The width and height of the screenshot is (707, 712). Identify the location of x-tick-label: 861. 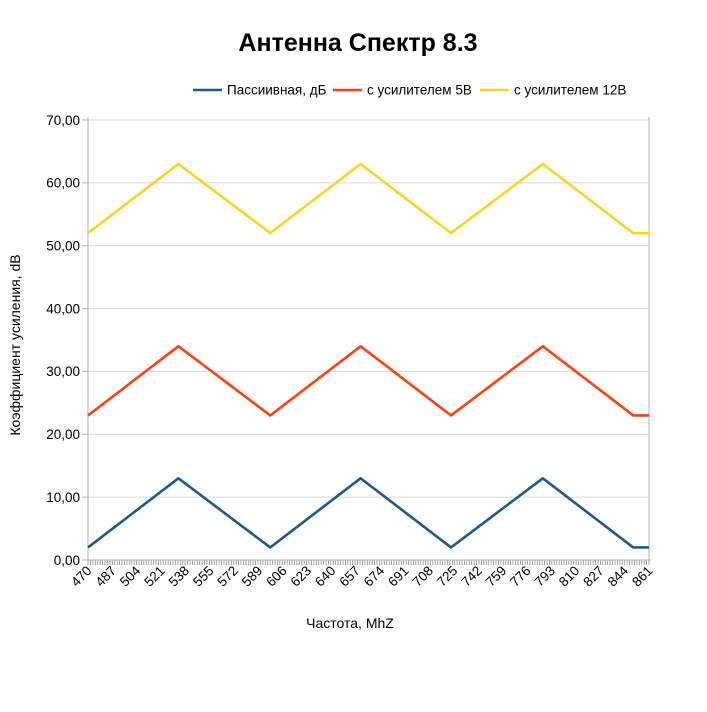
(642, 576).